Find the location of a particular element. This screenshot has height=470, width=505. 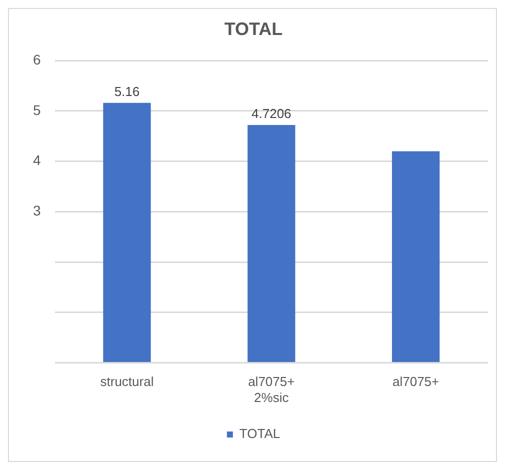

x-tick-label: structural is located at coordinates (127, 382).